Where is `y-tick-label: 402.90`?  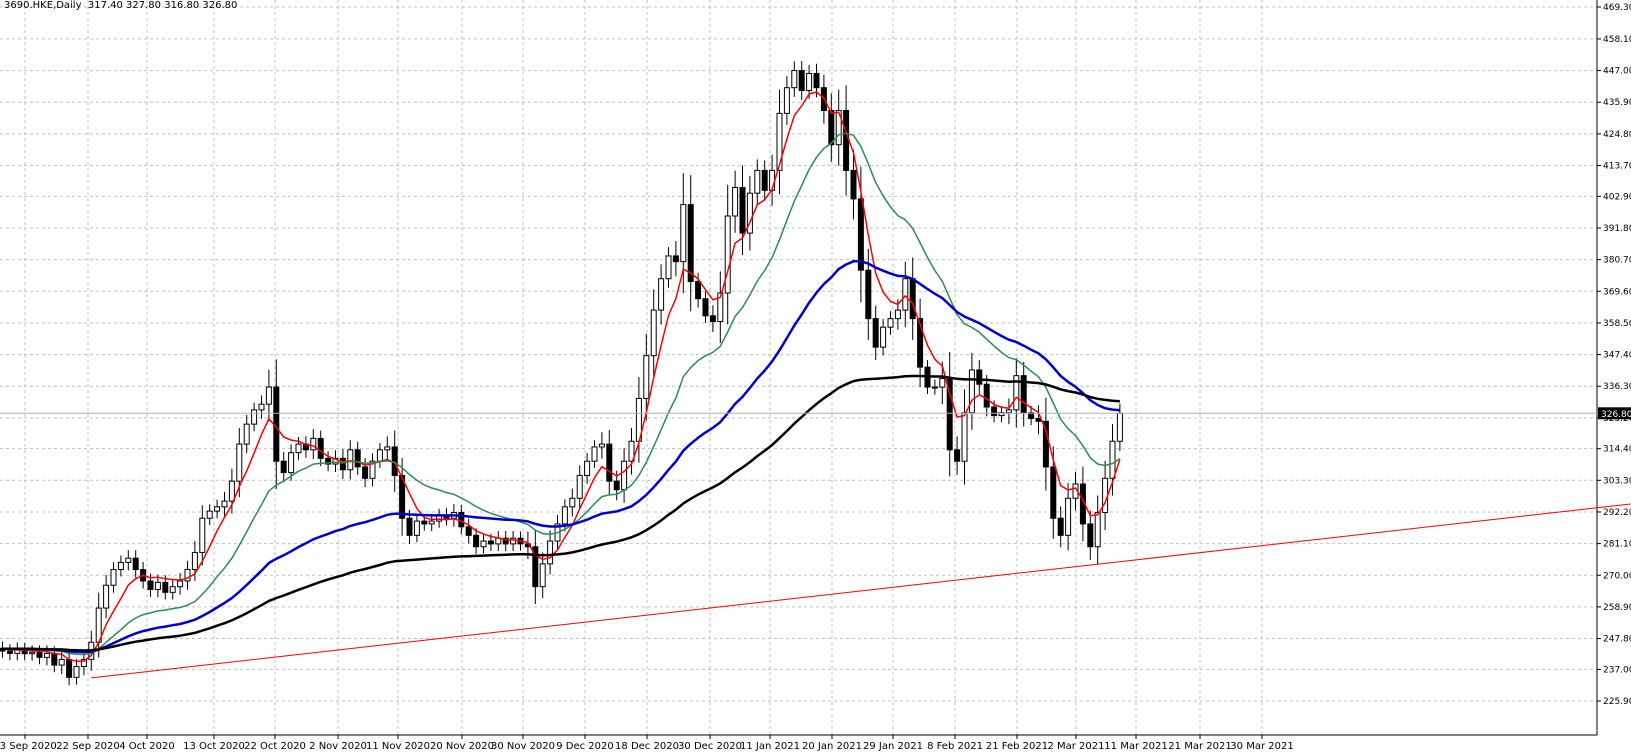
y-tick-label: 402.90 is located at coordinates (1617, 197).